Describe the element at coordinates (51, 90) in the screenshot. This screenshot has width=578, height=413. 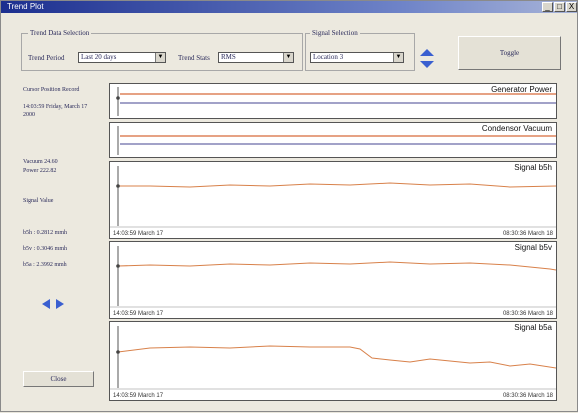
I see `cursor-position-heading: Cursor Position Record` at that location.